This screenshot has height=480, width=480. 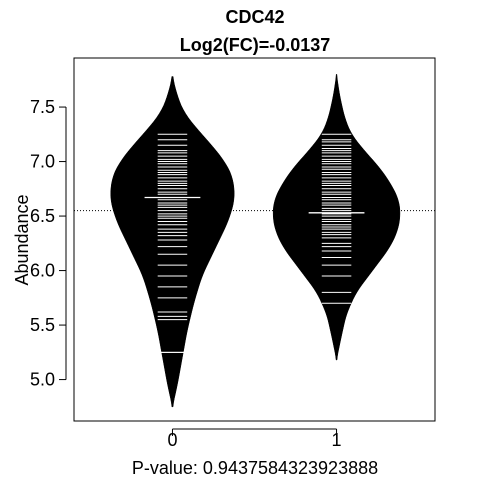 I want to click on x-axis-label: P-value: 0.9437584323923888, so click(x=255, y=468).